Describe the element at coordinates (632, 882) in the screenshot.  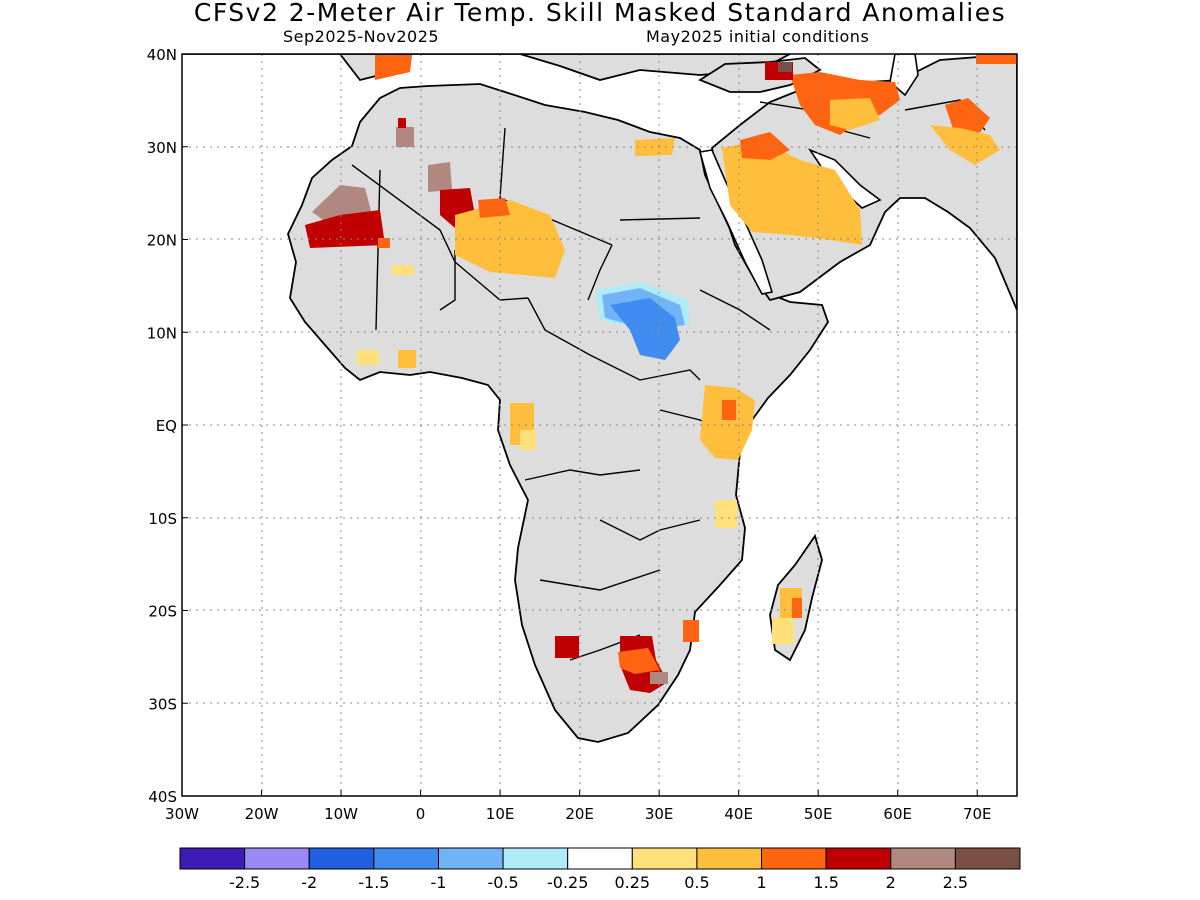
I see `colorbar-label: 0.25` at that location.